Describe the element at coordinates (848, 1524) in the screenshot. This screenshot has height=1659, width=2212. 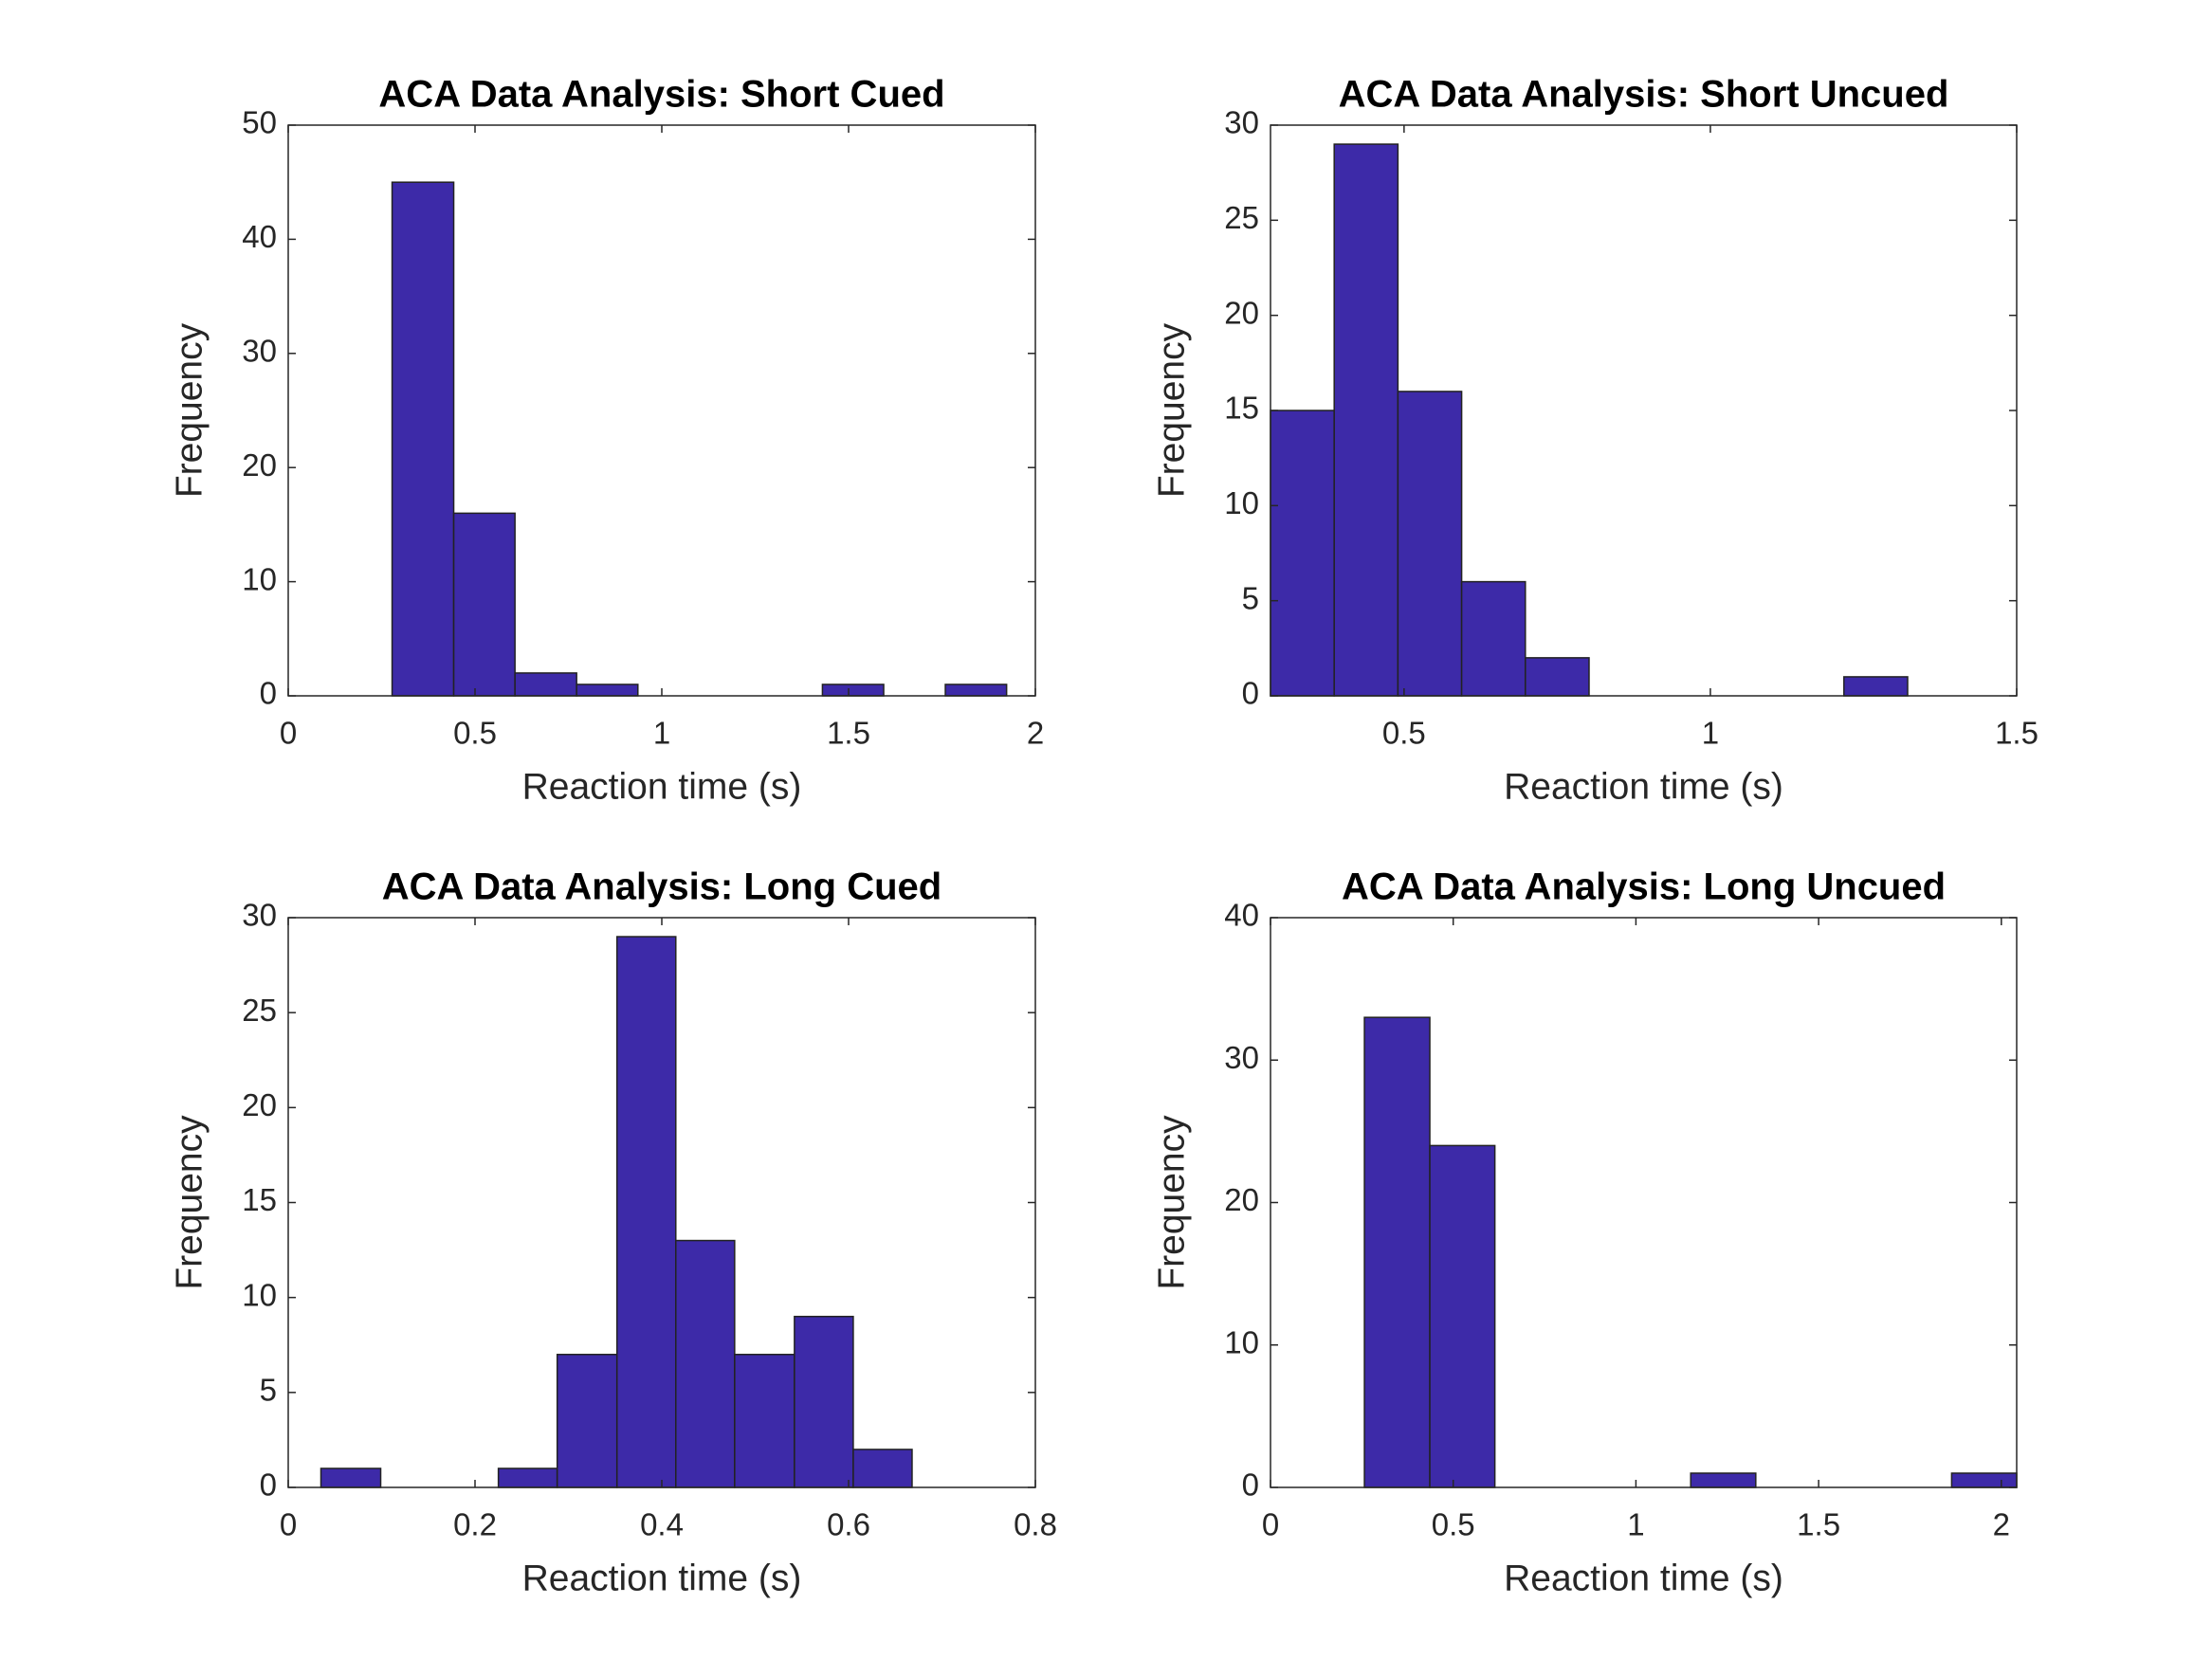
I see `x-tick-label: 0.6` at that location.